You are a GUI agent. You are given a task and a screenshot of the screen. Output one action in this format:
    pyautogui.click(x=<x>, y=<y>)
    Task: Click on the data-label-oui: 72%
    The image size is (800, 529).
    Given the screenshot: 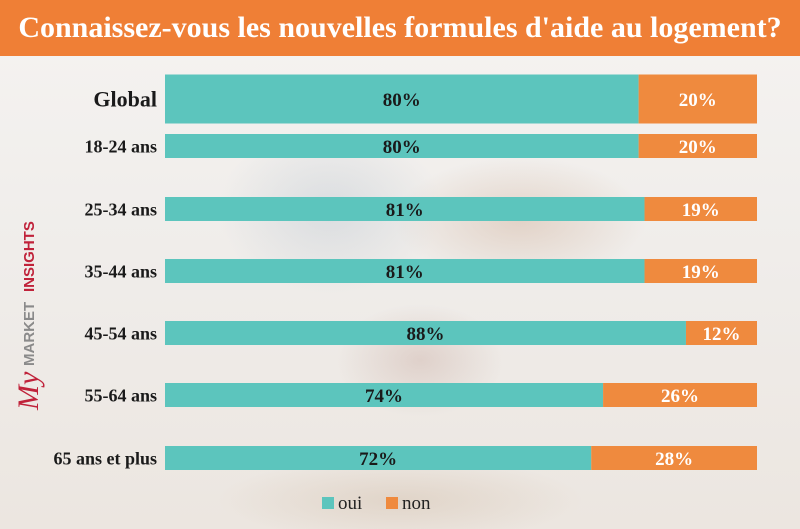 What is the action you would take?
    pyautogui.click(x=378, y=459)
    